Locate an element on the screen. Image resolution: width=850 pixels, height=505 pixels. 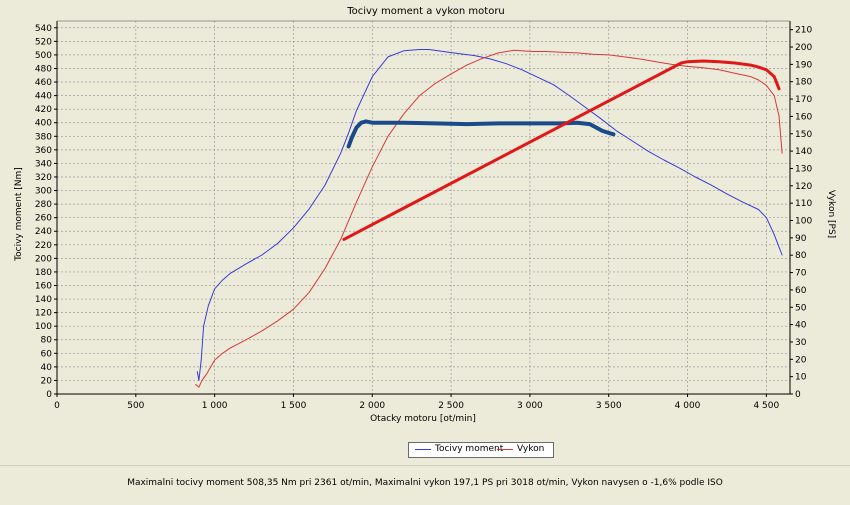
left-tick-label: 440 is located at coordinates (43, 97).